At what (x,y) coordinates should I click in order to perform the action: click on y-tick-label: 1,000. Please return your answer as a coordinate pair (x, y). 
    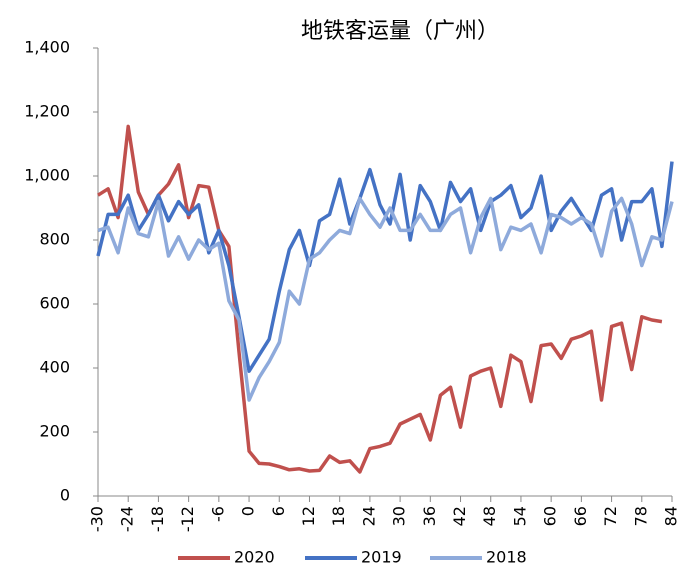
    Looking at the image, I should click on (47, 175).